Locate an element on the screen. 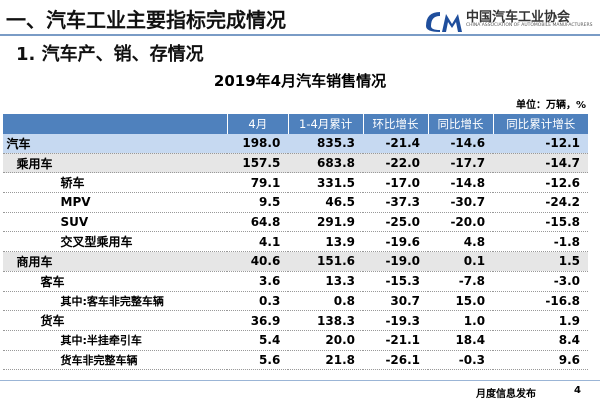 The width and height of the screenshot is (600, 400). table-row: 货车非完整车辆 5.6 21.8 -26.1 -0.3 9.6 is located at coordinates (295, 360).